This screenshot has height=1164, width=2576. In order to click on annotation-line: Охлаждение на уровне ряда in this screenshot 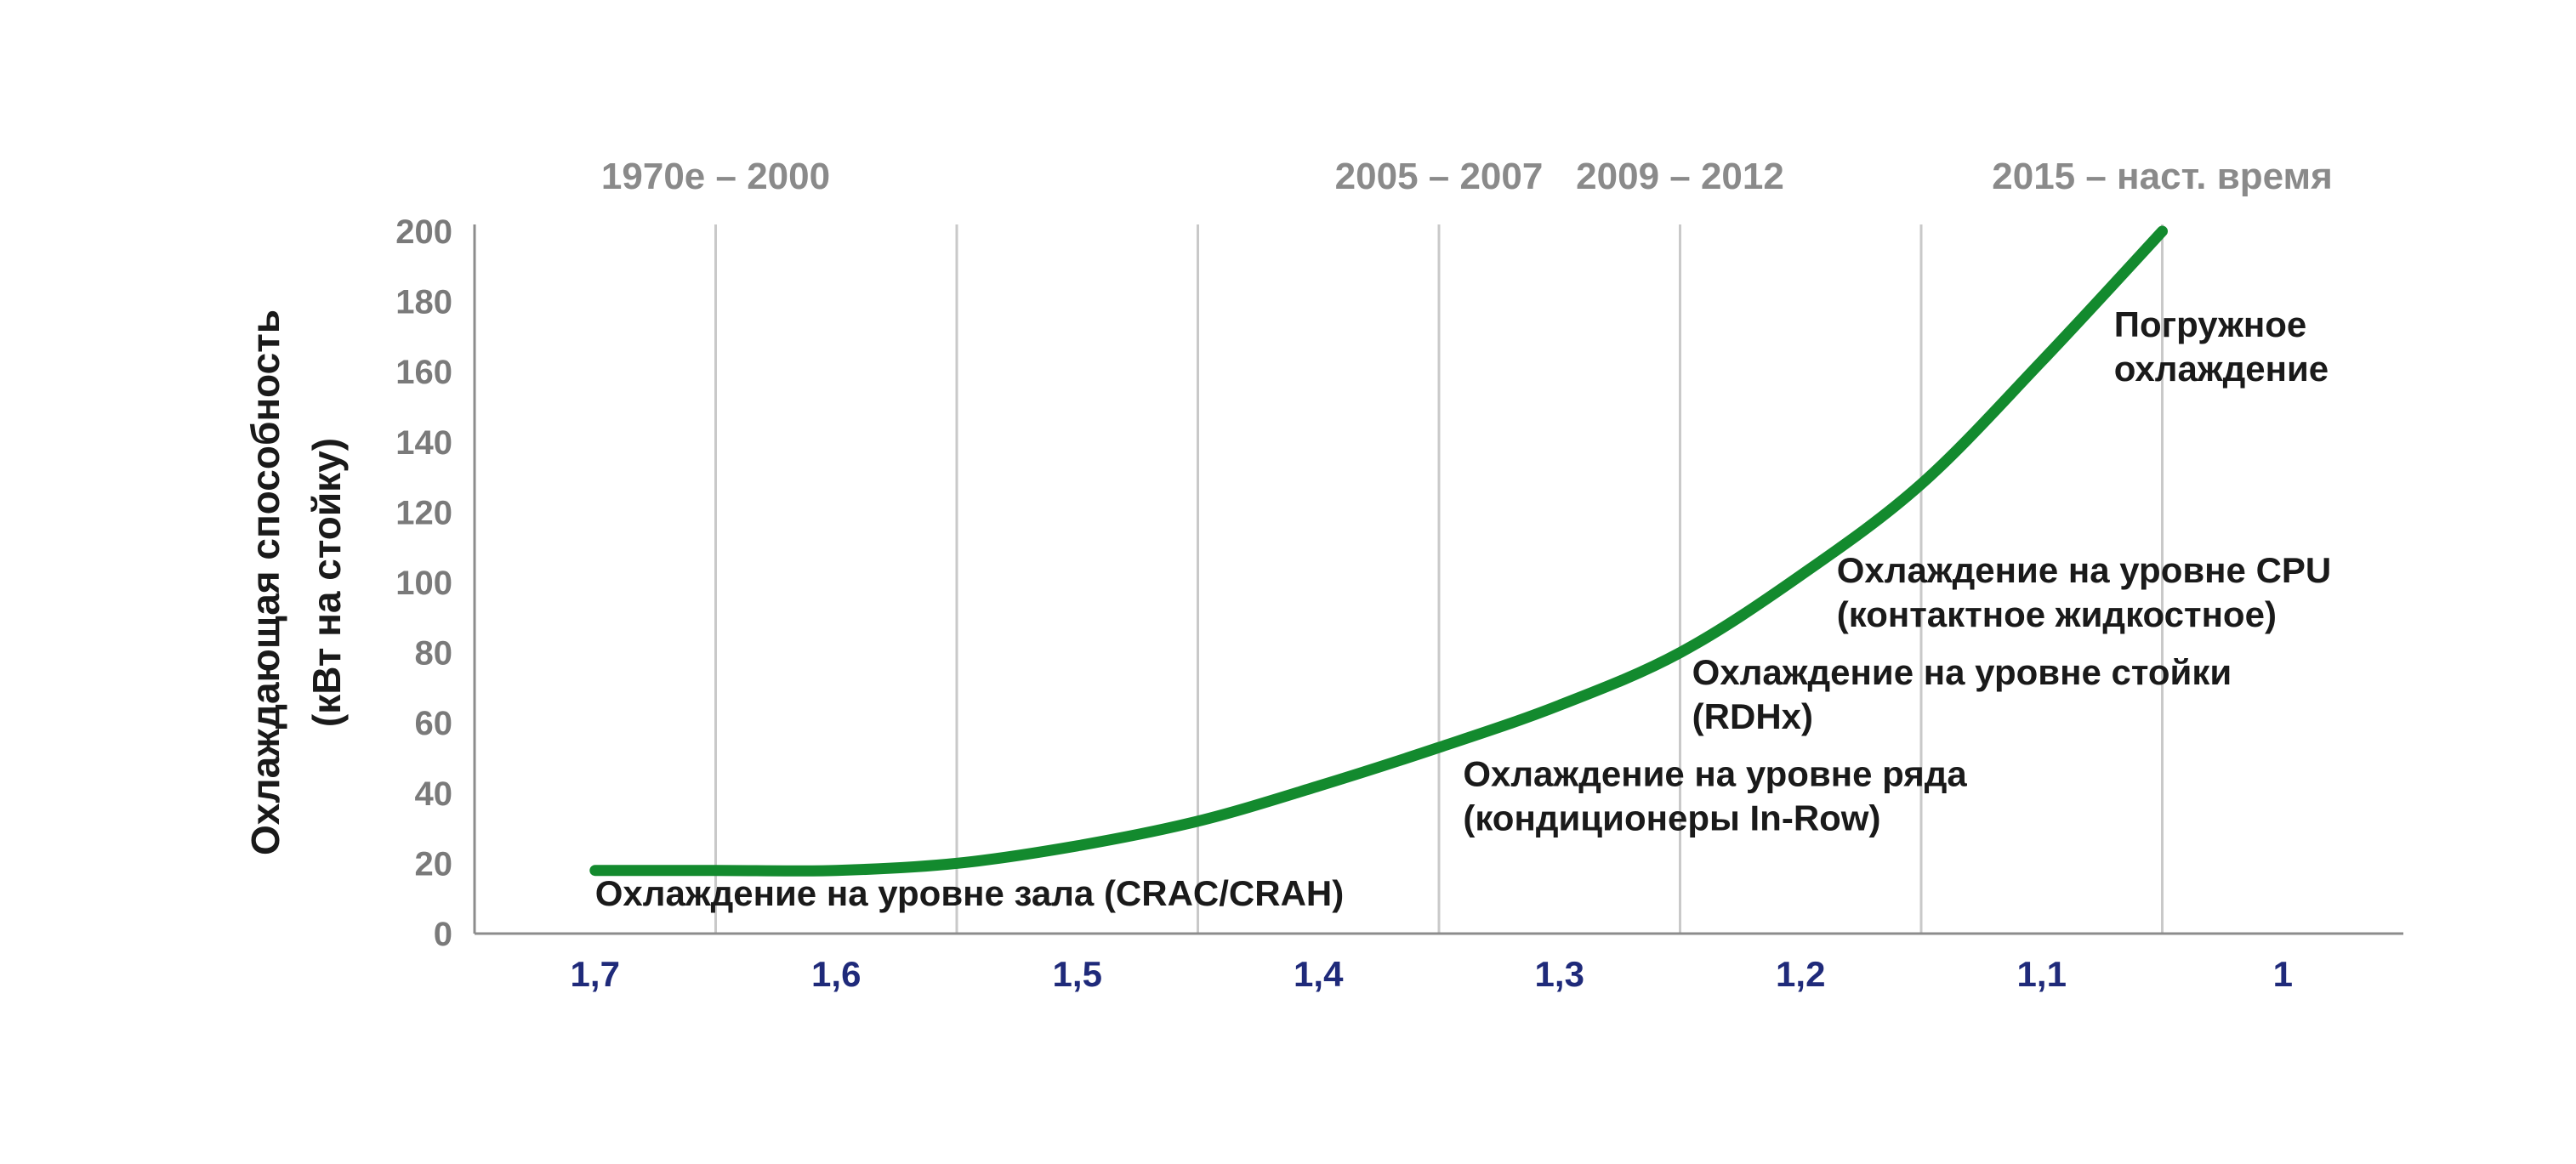, I will do `click(1715, 774)`.